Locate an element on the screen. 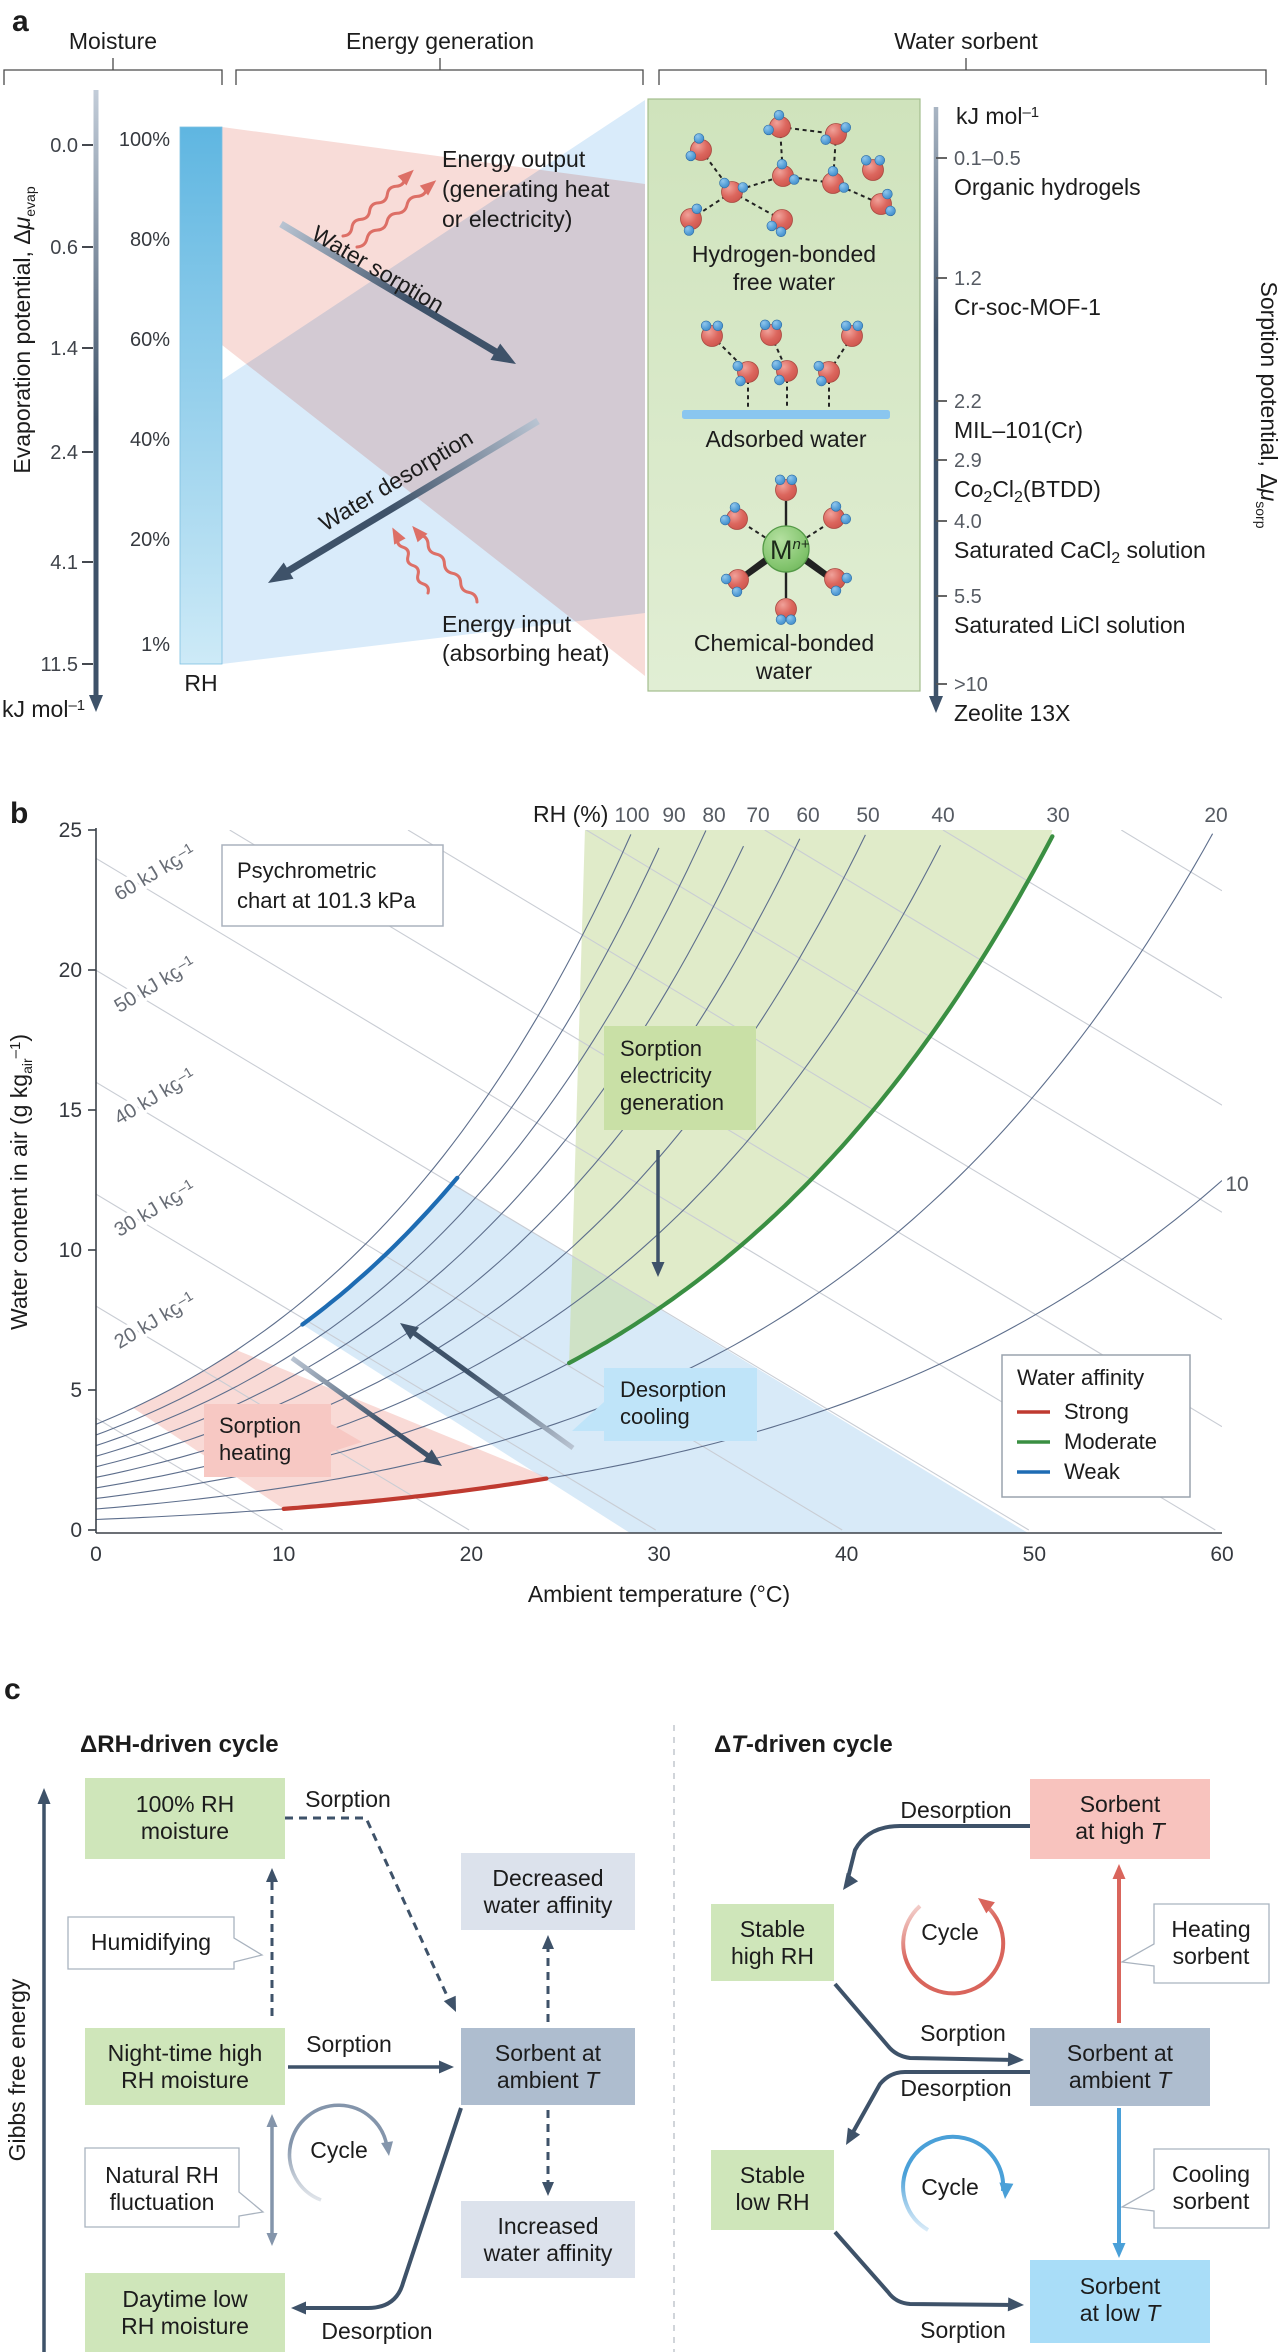  svg-text: at low T is located at coordinates (1121, 2313).